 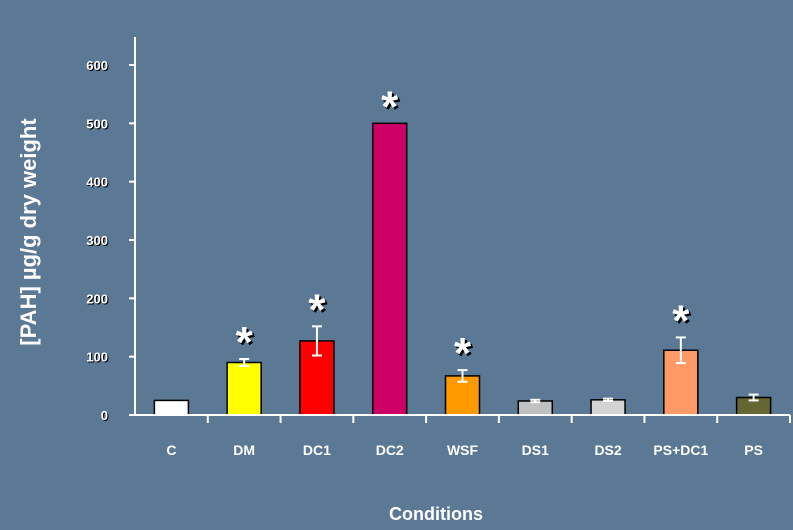 I want to click on y-tick-label: 500, so click(x=97, y=123).